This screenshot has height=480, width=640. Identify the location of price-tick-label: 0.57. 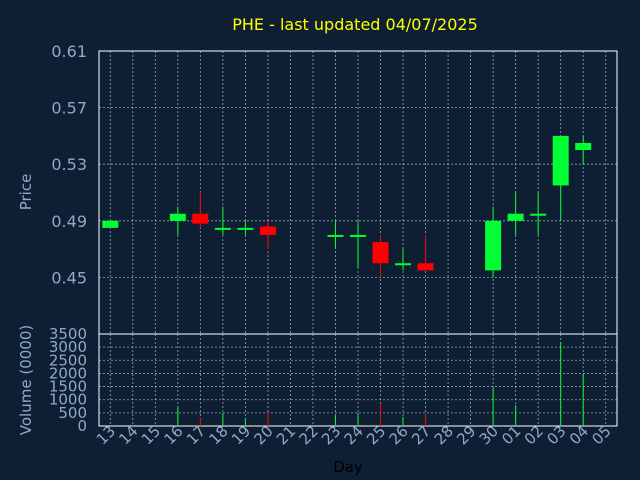
(69, 108).